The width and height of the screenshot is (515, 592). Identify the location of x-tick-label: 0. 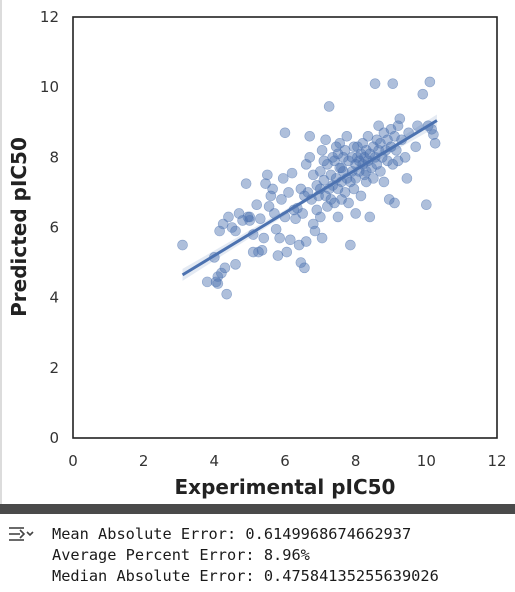
(73, 461).